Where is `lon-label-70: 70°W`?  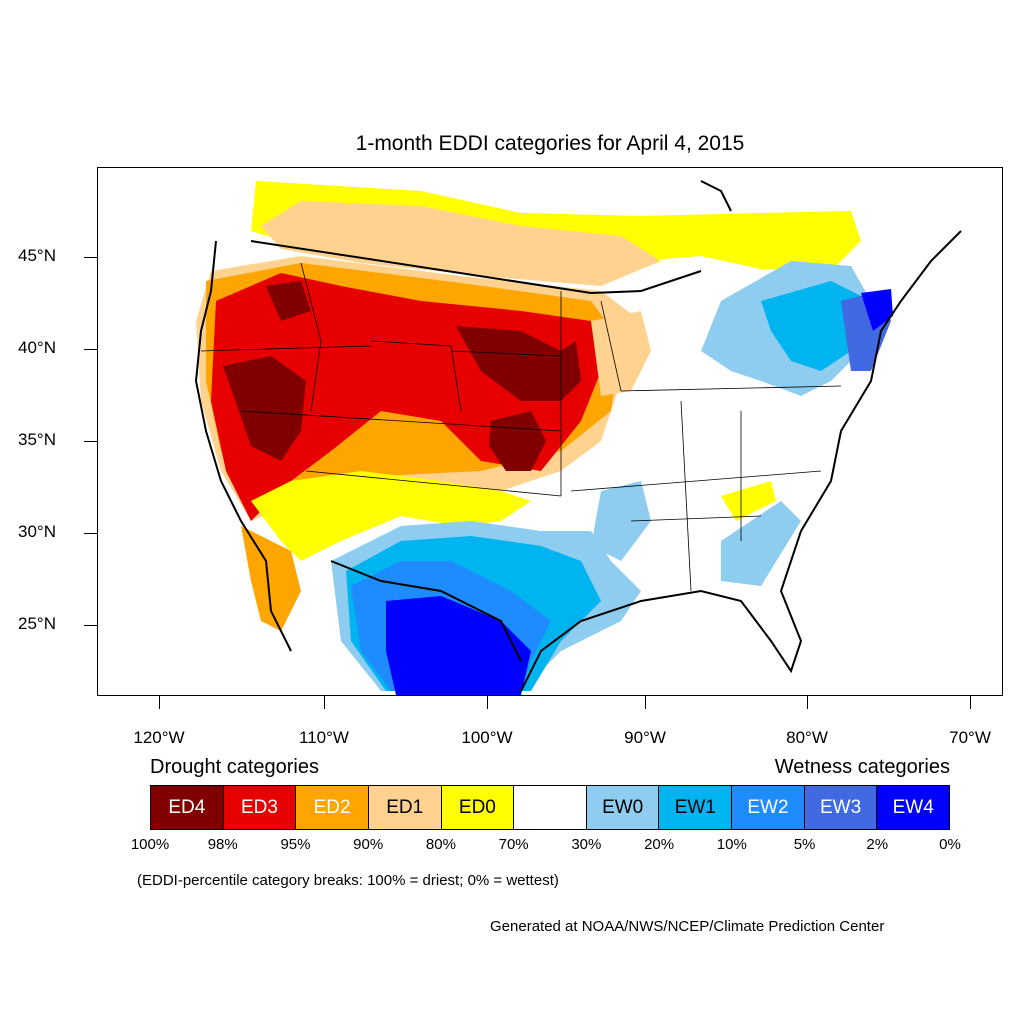
lon-label-70: 70°W is located at coordinates (970, 737).